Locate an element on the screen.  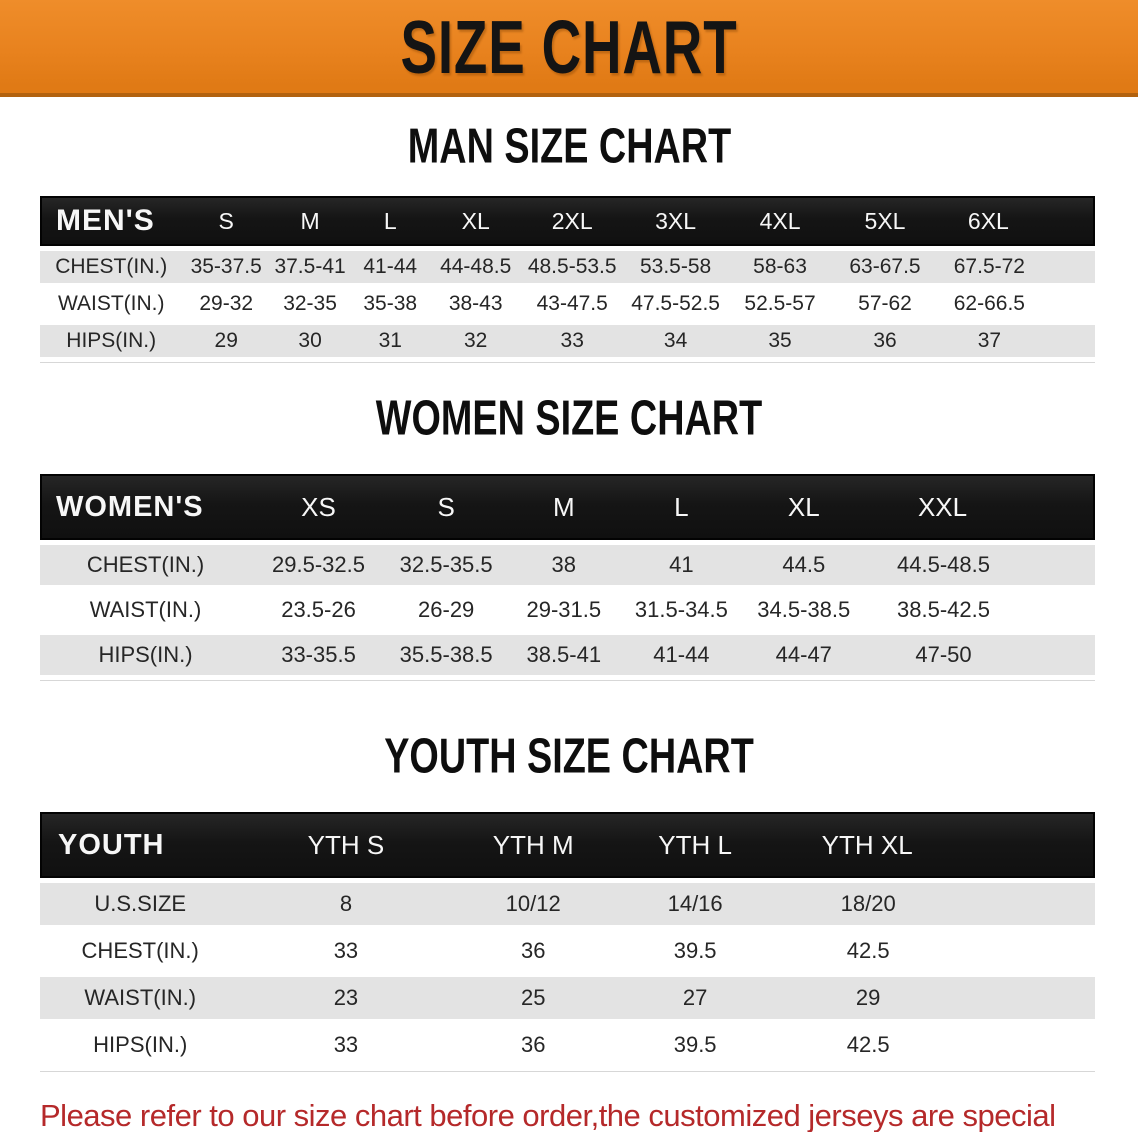
women-size-label: XL is located at coordinates (804, 507).